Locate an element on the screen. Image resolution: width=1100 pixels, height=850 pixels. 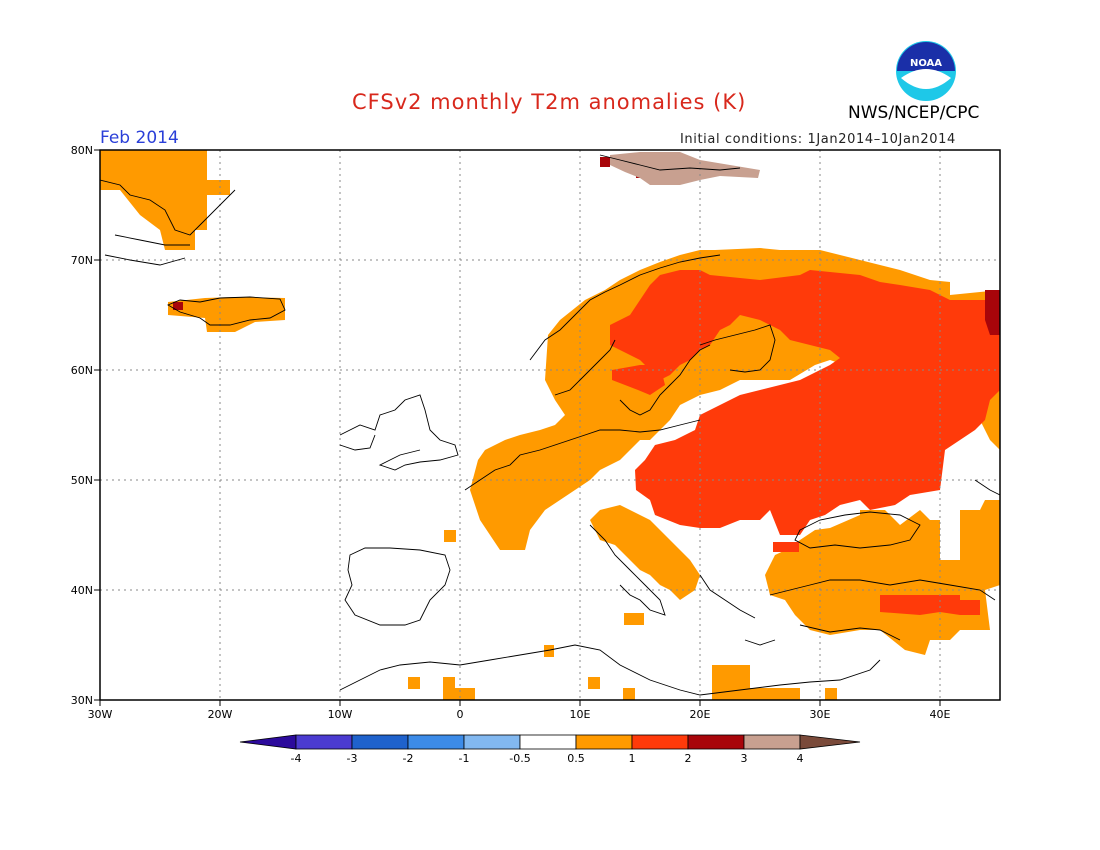
legend-label: -1 is located at coordinates (464, 758).